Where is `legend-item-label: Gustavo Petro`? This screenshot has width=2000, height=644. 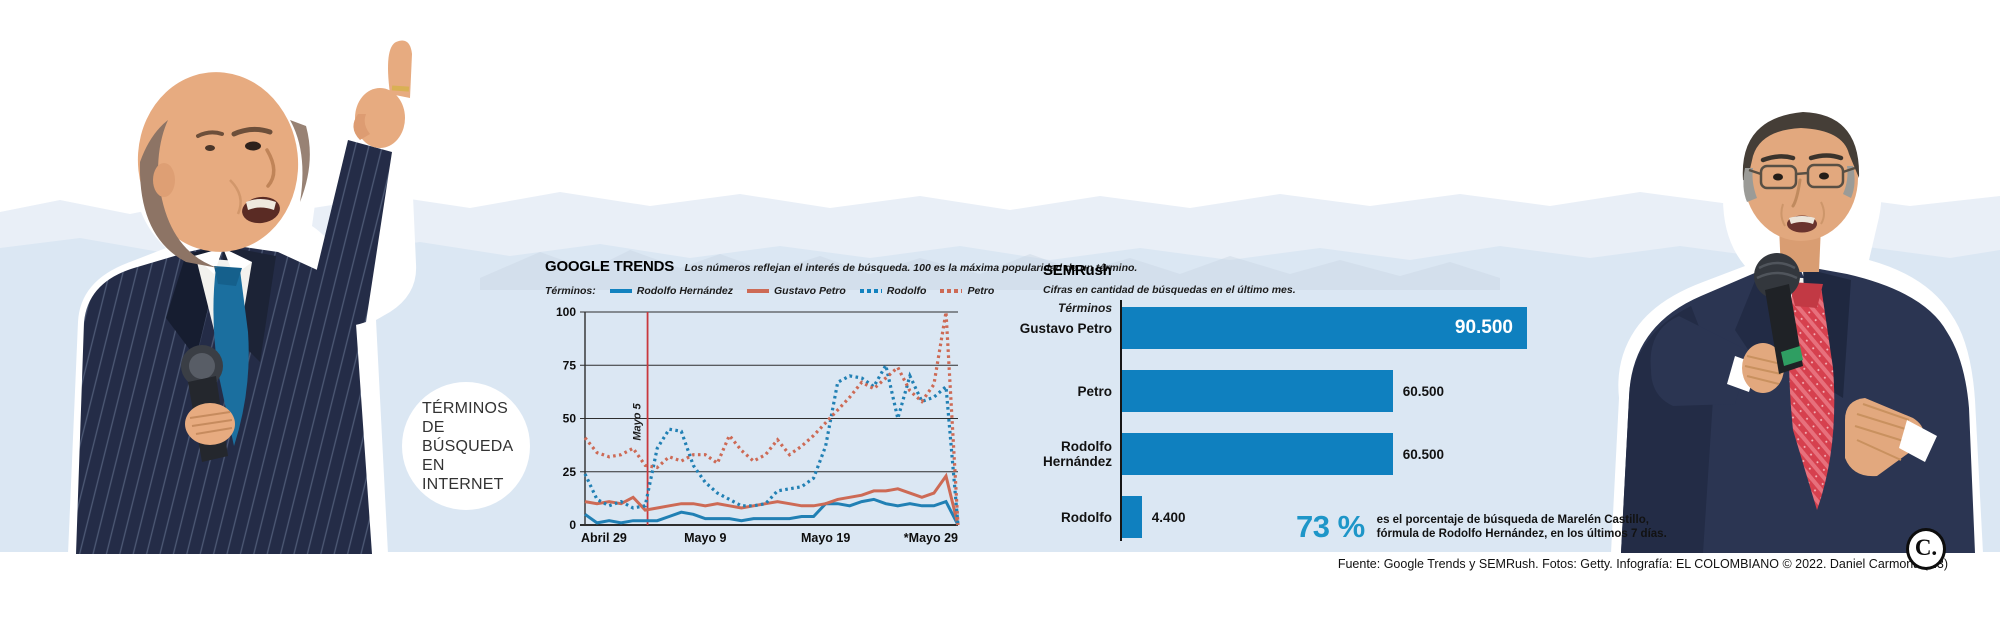 legend-item-label: Gustavo Petro is located at coordinates (810, 291).